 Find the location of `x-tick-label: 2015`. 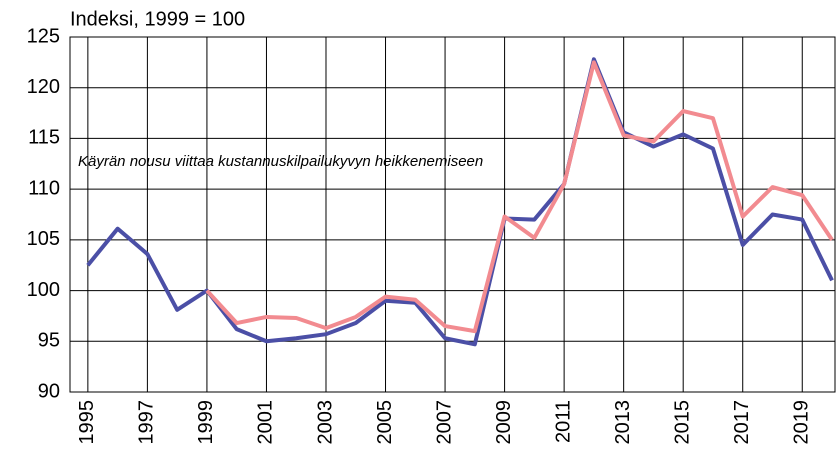

x-tick-label: 2015 is located at coordinates (682, 422).